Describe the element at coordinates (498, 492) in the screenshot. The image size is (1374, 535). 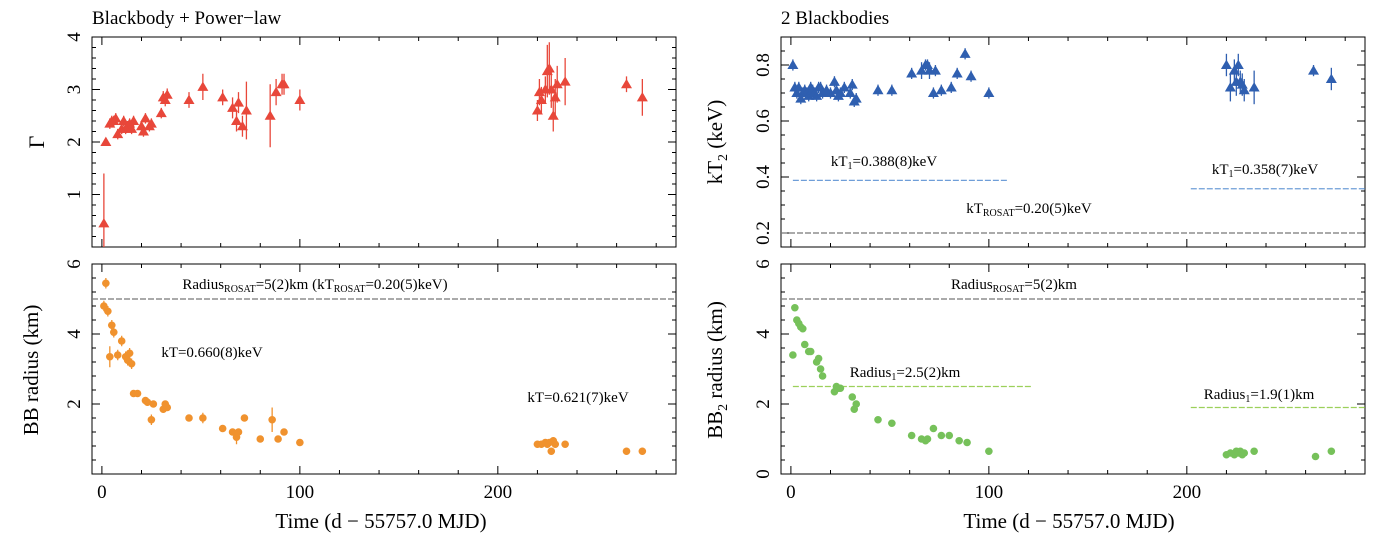
I see `x-tick-label: 200` at that location.